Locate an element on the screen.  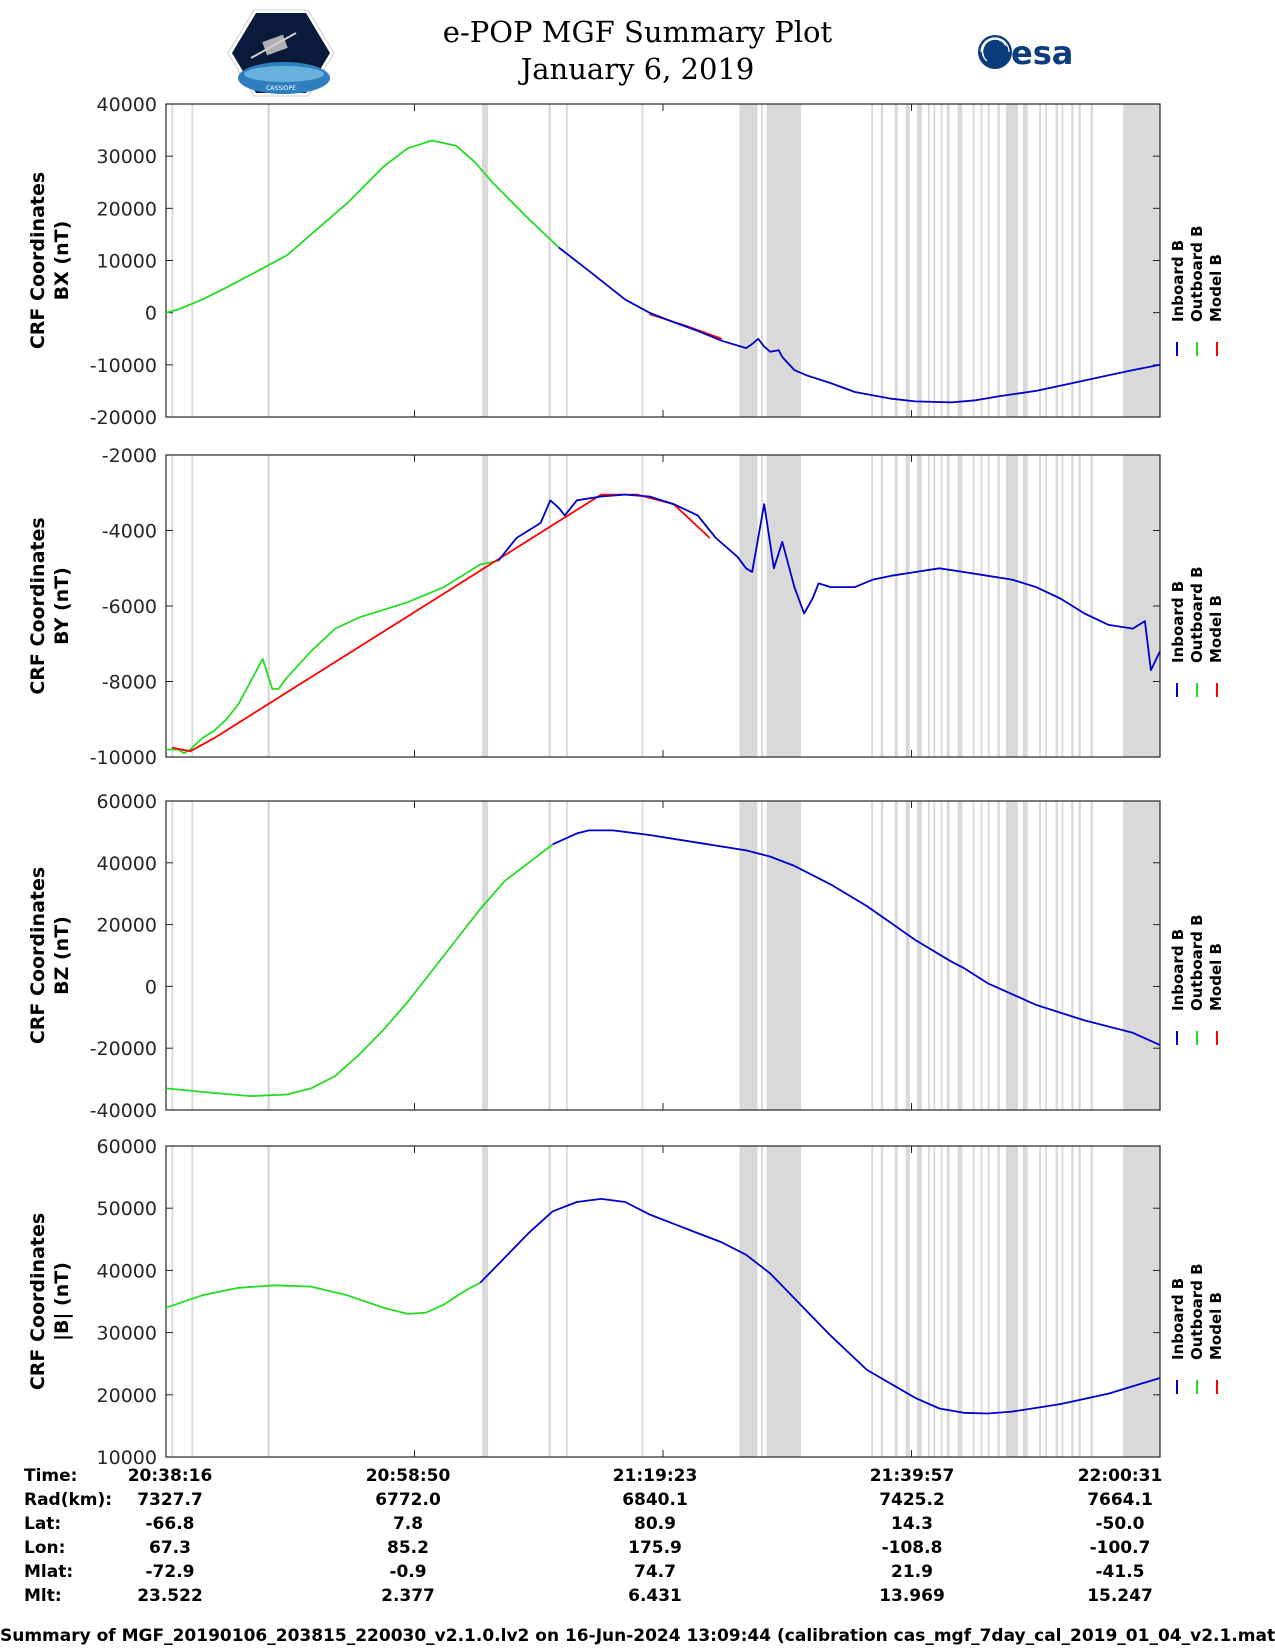
info-value: 67.3 is located at coordinates (170, 1548).